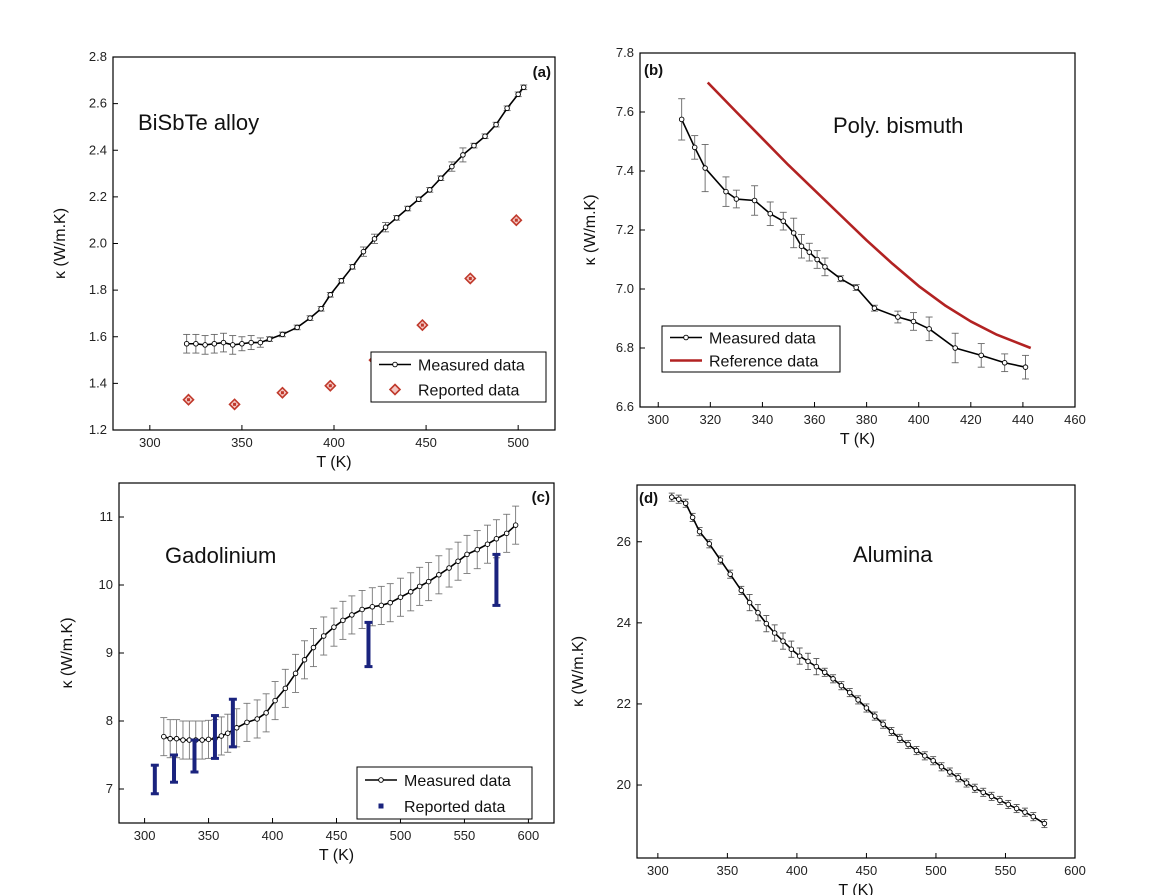 Image resolution: width=1152 pixels, height=895 pixels. Describe the element at coordinates (107, 516) in the screenshot. I see `y-tick-label: 11` at that location.